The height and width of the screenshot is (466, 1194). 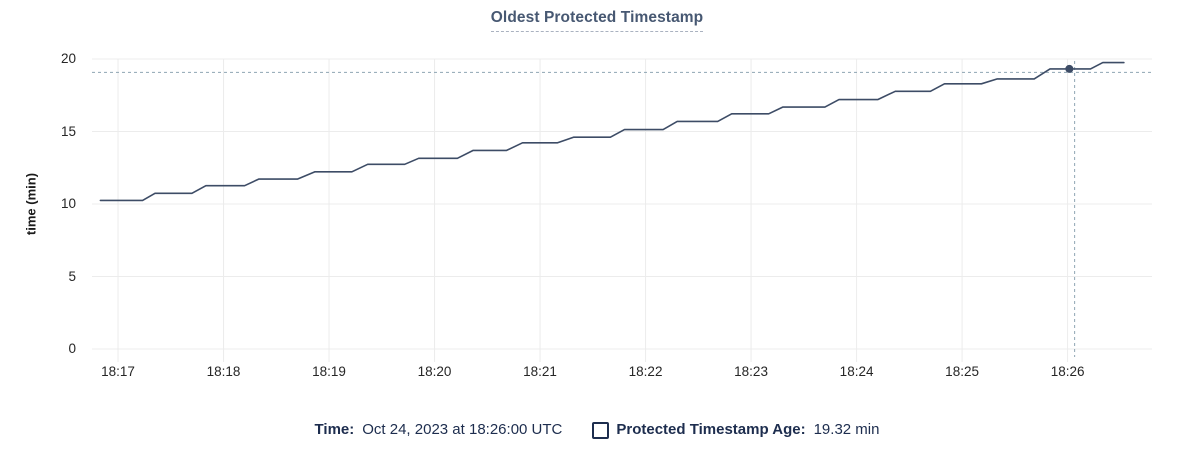 What do you see at coordinates (751, 371) in the screenshot?
I see `x-tick-label: 18:23` at bounding box center [751, 371].